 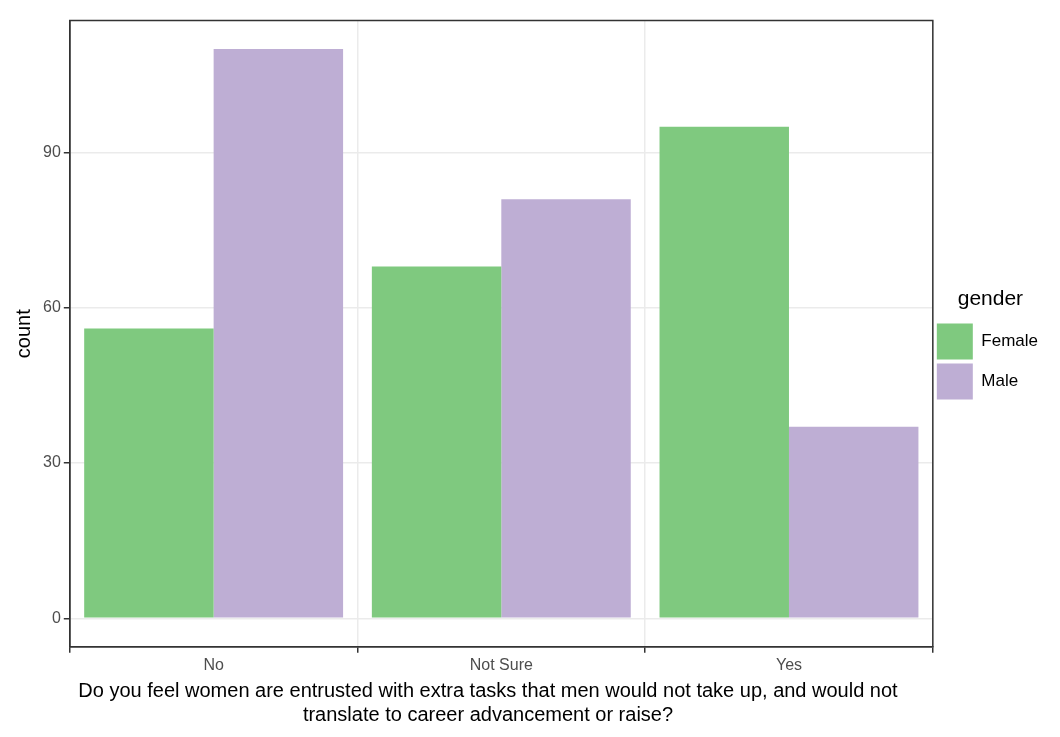 I want to click on x-tick-label: Not Sure, so click(x=501, y=664).